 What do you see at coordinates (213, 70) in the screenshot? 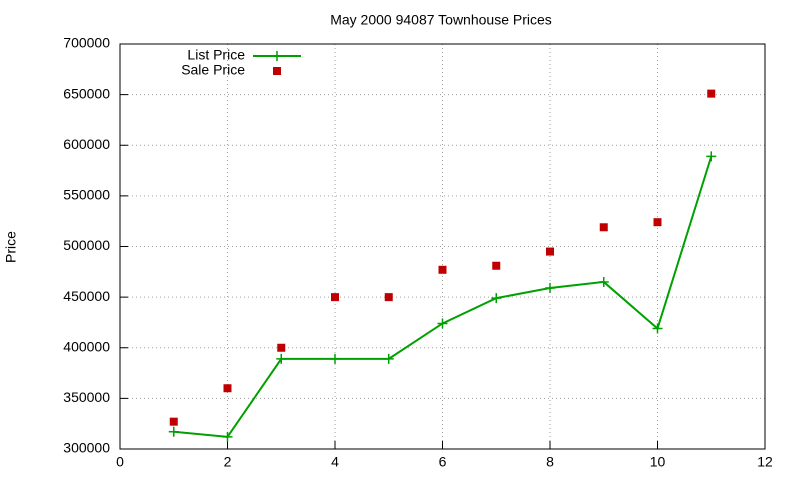
I see `legend-label: Sale Price` at bounding box center [213, 70].